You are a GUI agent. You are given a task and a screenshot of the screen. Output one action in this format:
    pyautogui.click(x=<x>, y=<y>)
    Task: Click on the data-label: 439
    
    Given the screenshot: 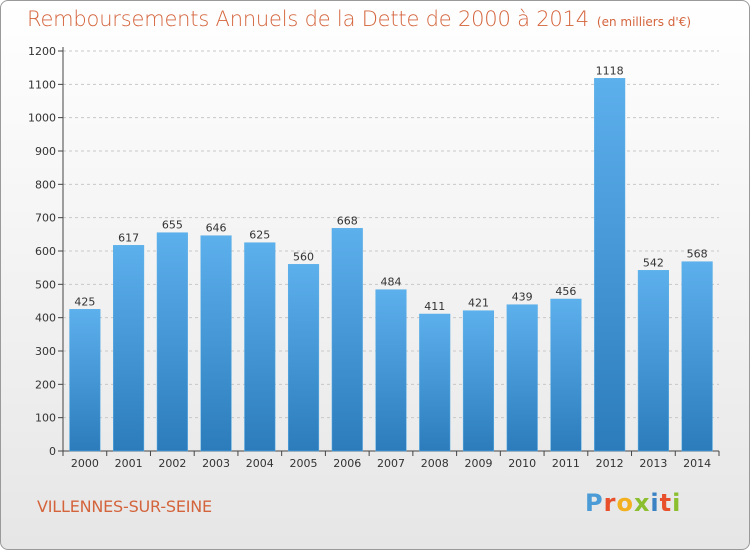 What is the action you would take?
    pyautogui.click(x=522, y=297)
    